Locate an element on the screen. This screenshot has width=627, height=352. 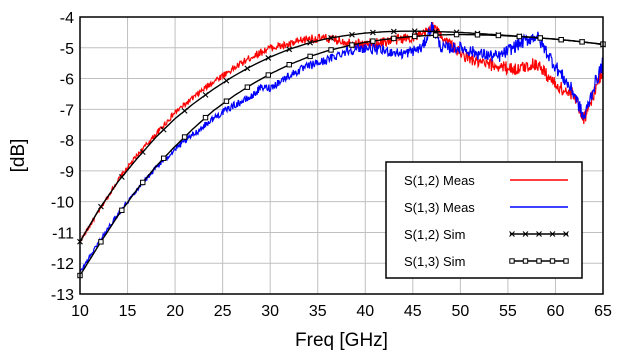
x-tick-label: 10 is located at coordinates (80, 311).